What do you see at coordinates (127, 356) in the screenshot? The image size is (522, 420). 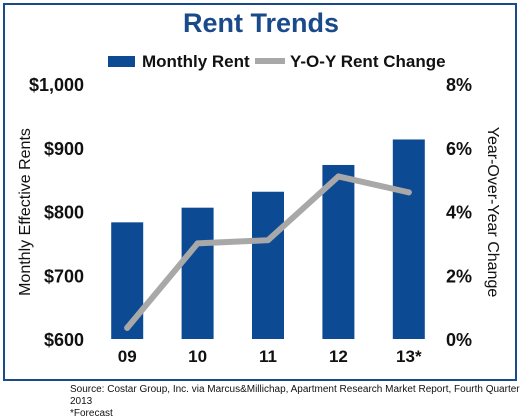 I see `x-tick-label: 09` at bounding box center [127, 356].